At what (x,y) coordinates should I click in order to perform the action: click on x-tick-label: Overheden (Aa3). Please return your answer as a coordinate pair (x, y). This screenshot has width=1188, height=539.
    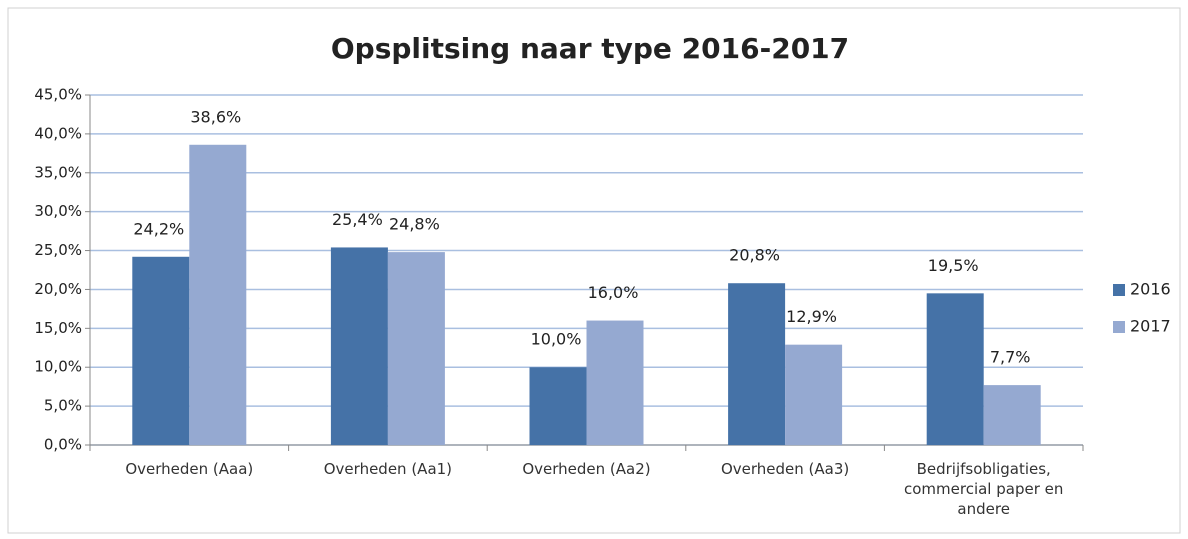
    Looking at the image, I should click on (785, 469).